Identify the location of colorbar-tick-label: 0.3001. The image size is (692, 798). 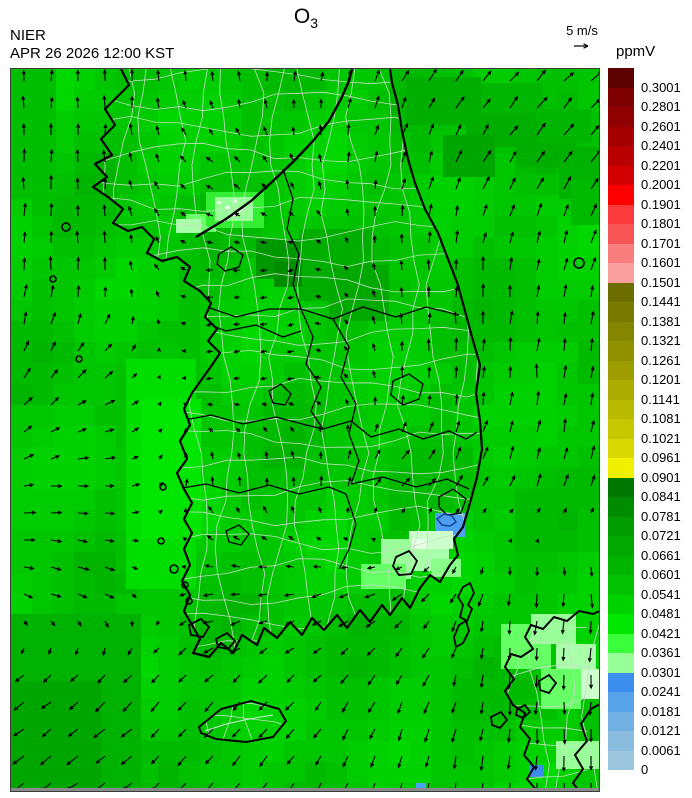
(661, 87).